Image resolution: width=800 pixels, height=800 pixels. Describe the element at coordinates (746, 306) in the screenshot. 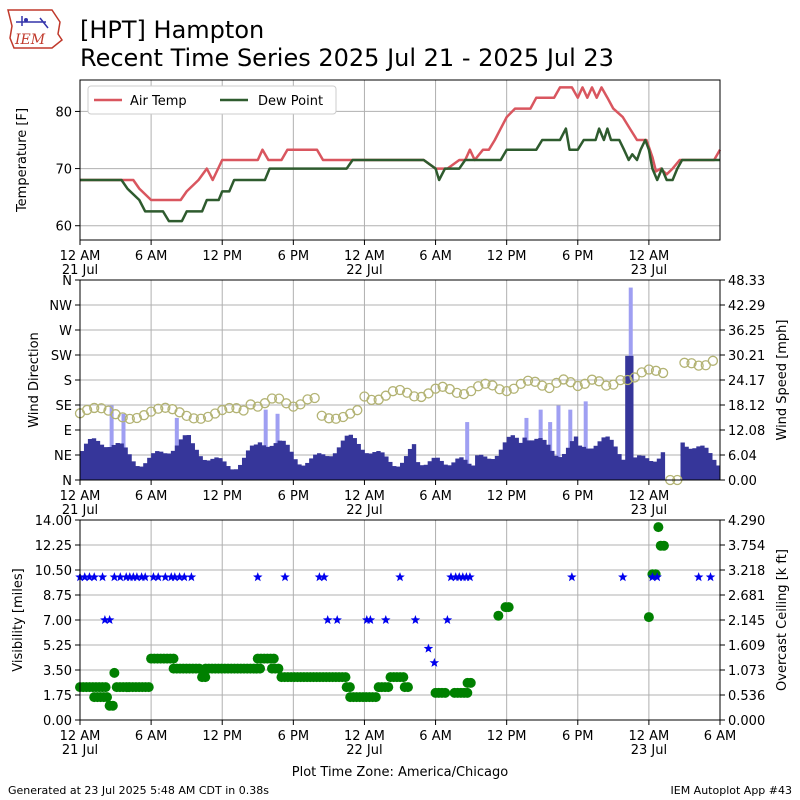

I see `speed-tick-label: 42.29` at that location.